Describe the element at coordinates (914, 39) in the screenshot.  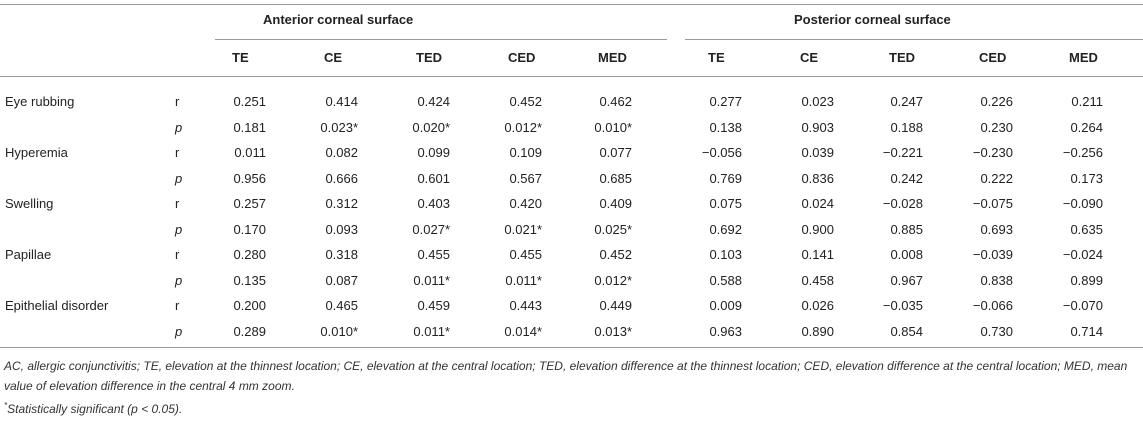
I see `rule-group` at that location.